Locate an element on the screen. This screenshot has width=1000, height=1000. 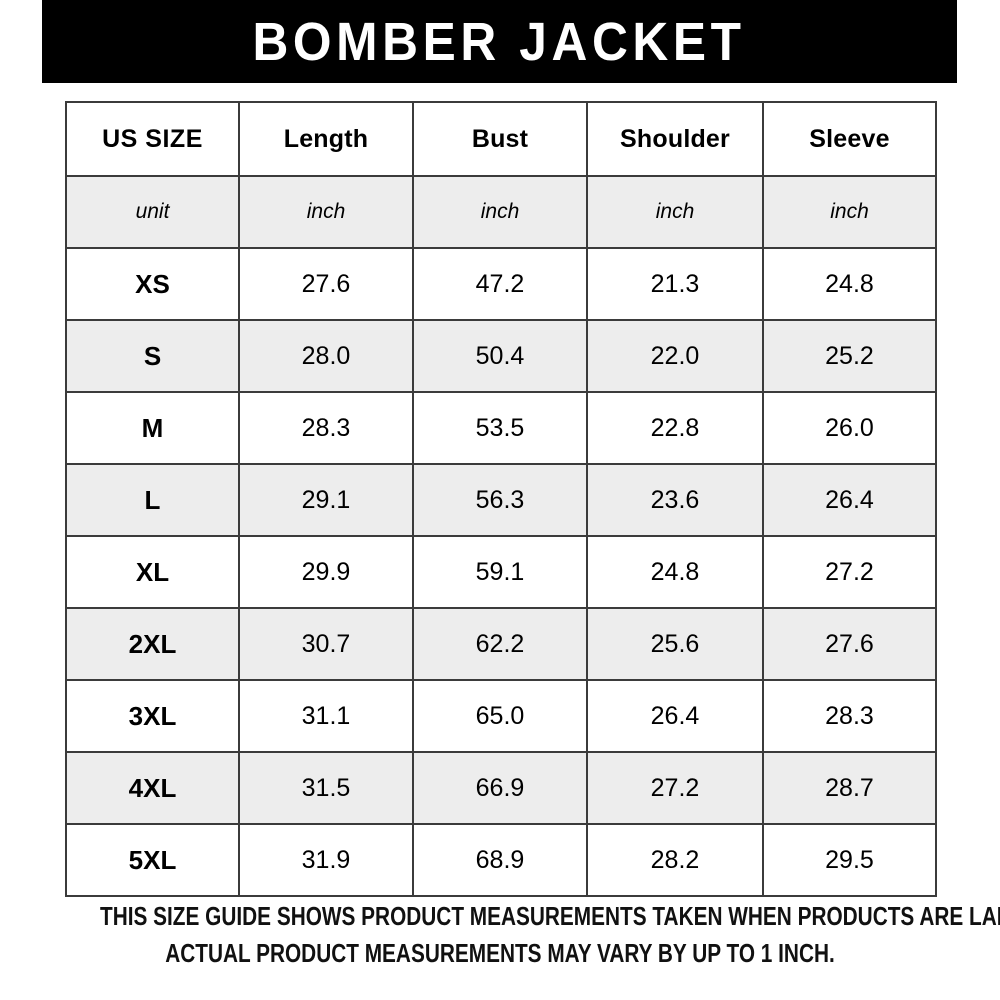
cell-bust: 56.3 is located at coordinates (500, 500).